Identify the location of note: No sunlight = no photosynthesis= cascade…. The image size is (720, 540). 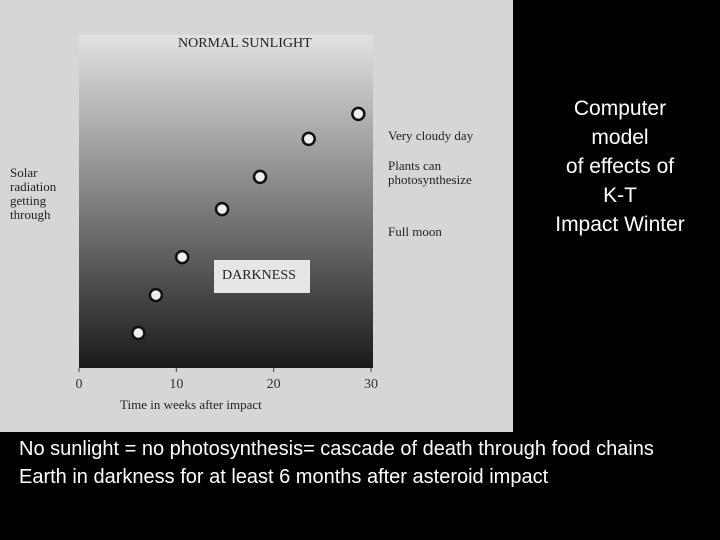
(336, 449).